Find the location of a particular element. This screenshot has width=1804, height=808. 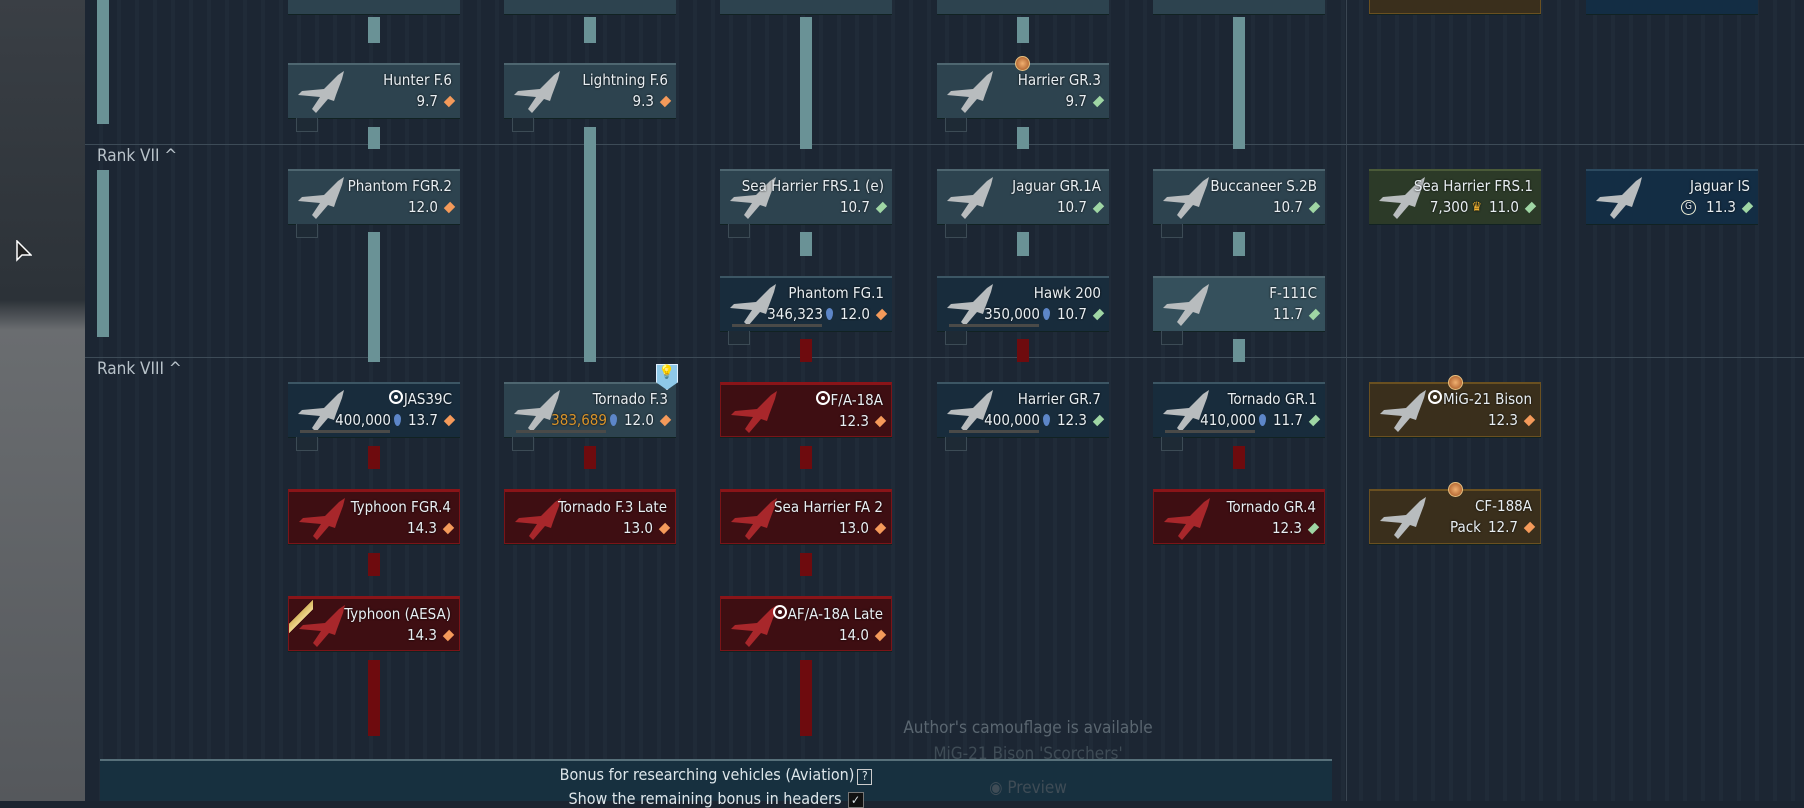

mouse-cursor-icon is located at coordinates (24, 251).